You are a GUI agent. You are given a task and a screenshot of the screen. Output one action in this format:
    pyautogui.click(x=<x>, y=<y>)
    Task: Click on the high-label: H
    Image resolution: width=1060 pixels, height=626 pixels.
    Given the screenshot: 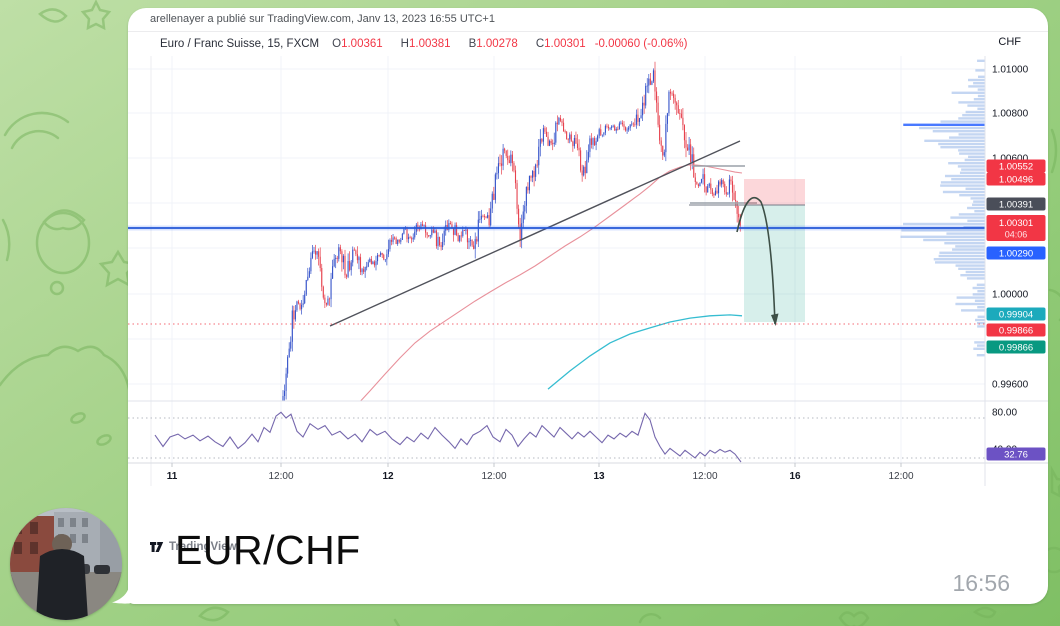 What is the action you would take?
    pyautogui.click(x=404, y=44)
    